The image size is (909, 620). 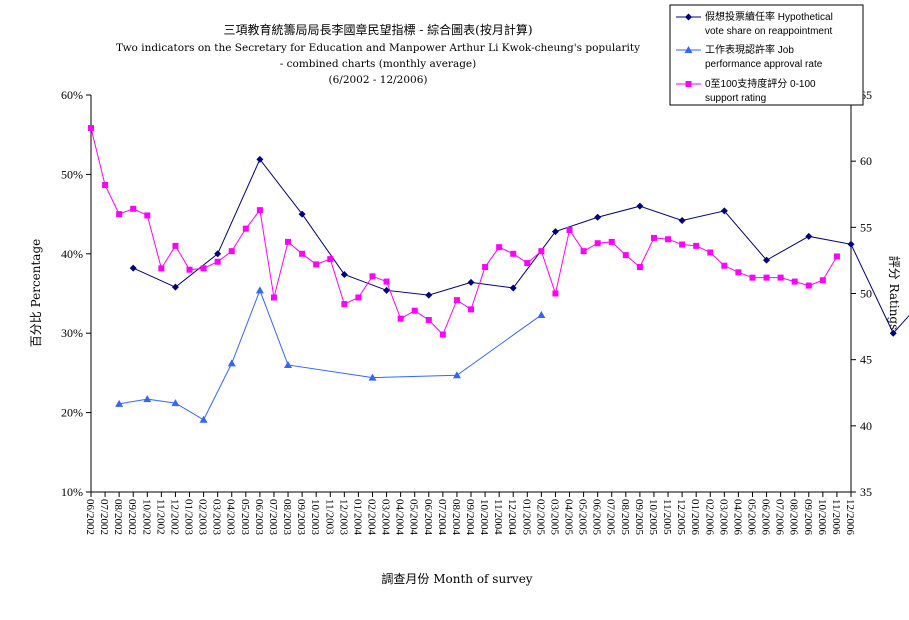 I want to click on x-tick-label: 11/2005, so click(x=667, y=517).